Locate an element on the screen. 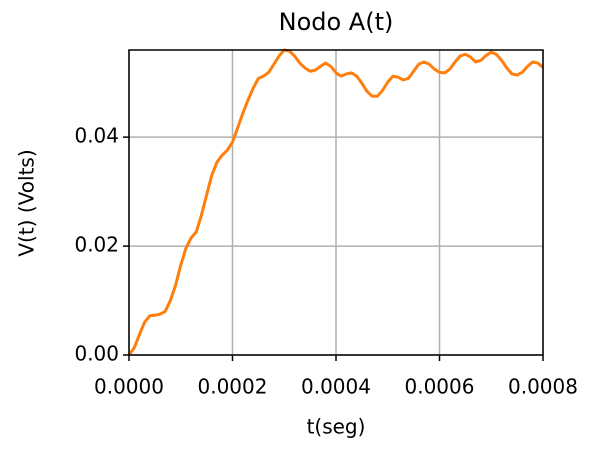  y-tick-label: 0.02 is located at coordinates (96, 245).